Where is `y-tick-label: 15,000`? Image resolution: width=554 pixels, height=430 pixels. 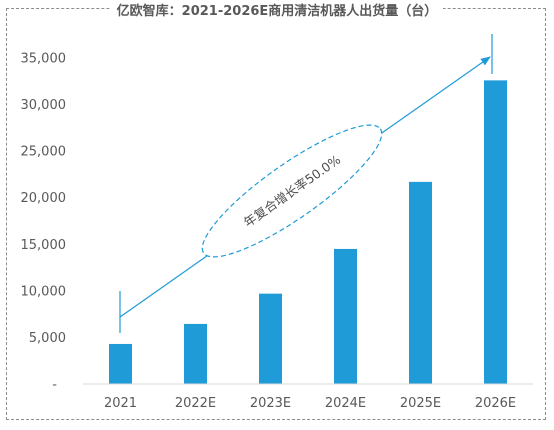 y-tick-label: 15,000 is located at coordinates (44, 245).